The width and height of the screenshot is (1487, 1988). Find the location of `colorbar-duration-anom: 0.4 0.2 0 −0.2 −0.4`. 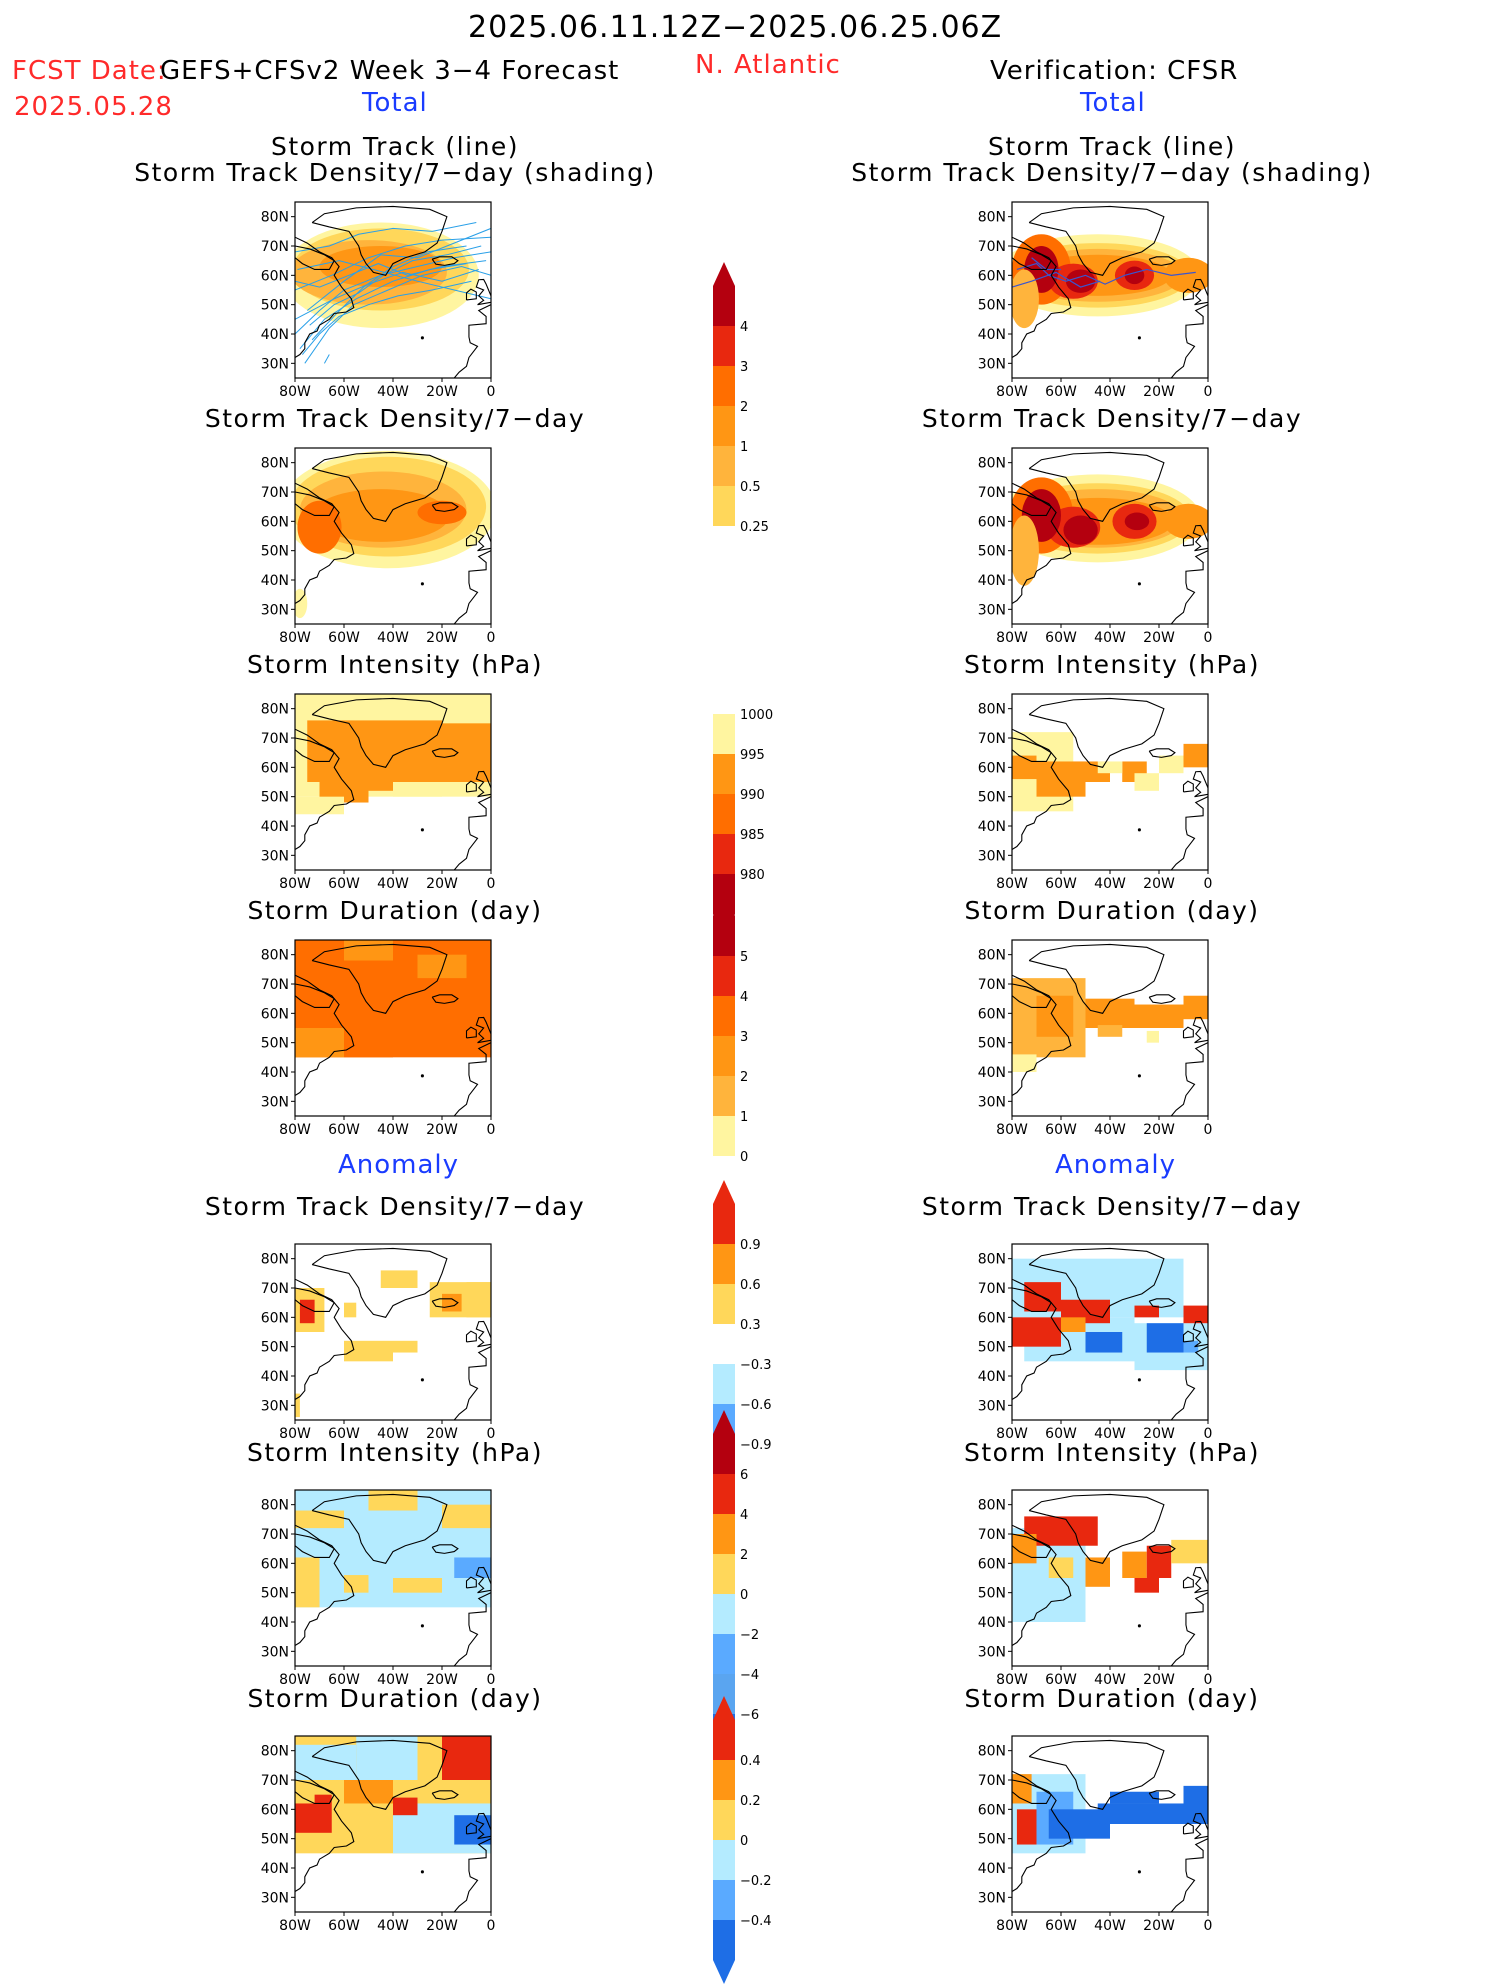

colorbar-duration-anom: 0.4 0.2 0 −0.2 −0.4 is located at coordinates (757, 1842).